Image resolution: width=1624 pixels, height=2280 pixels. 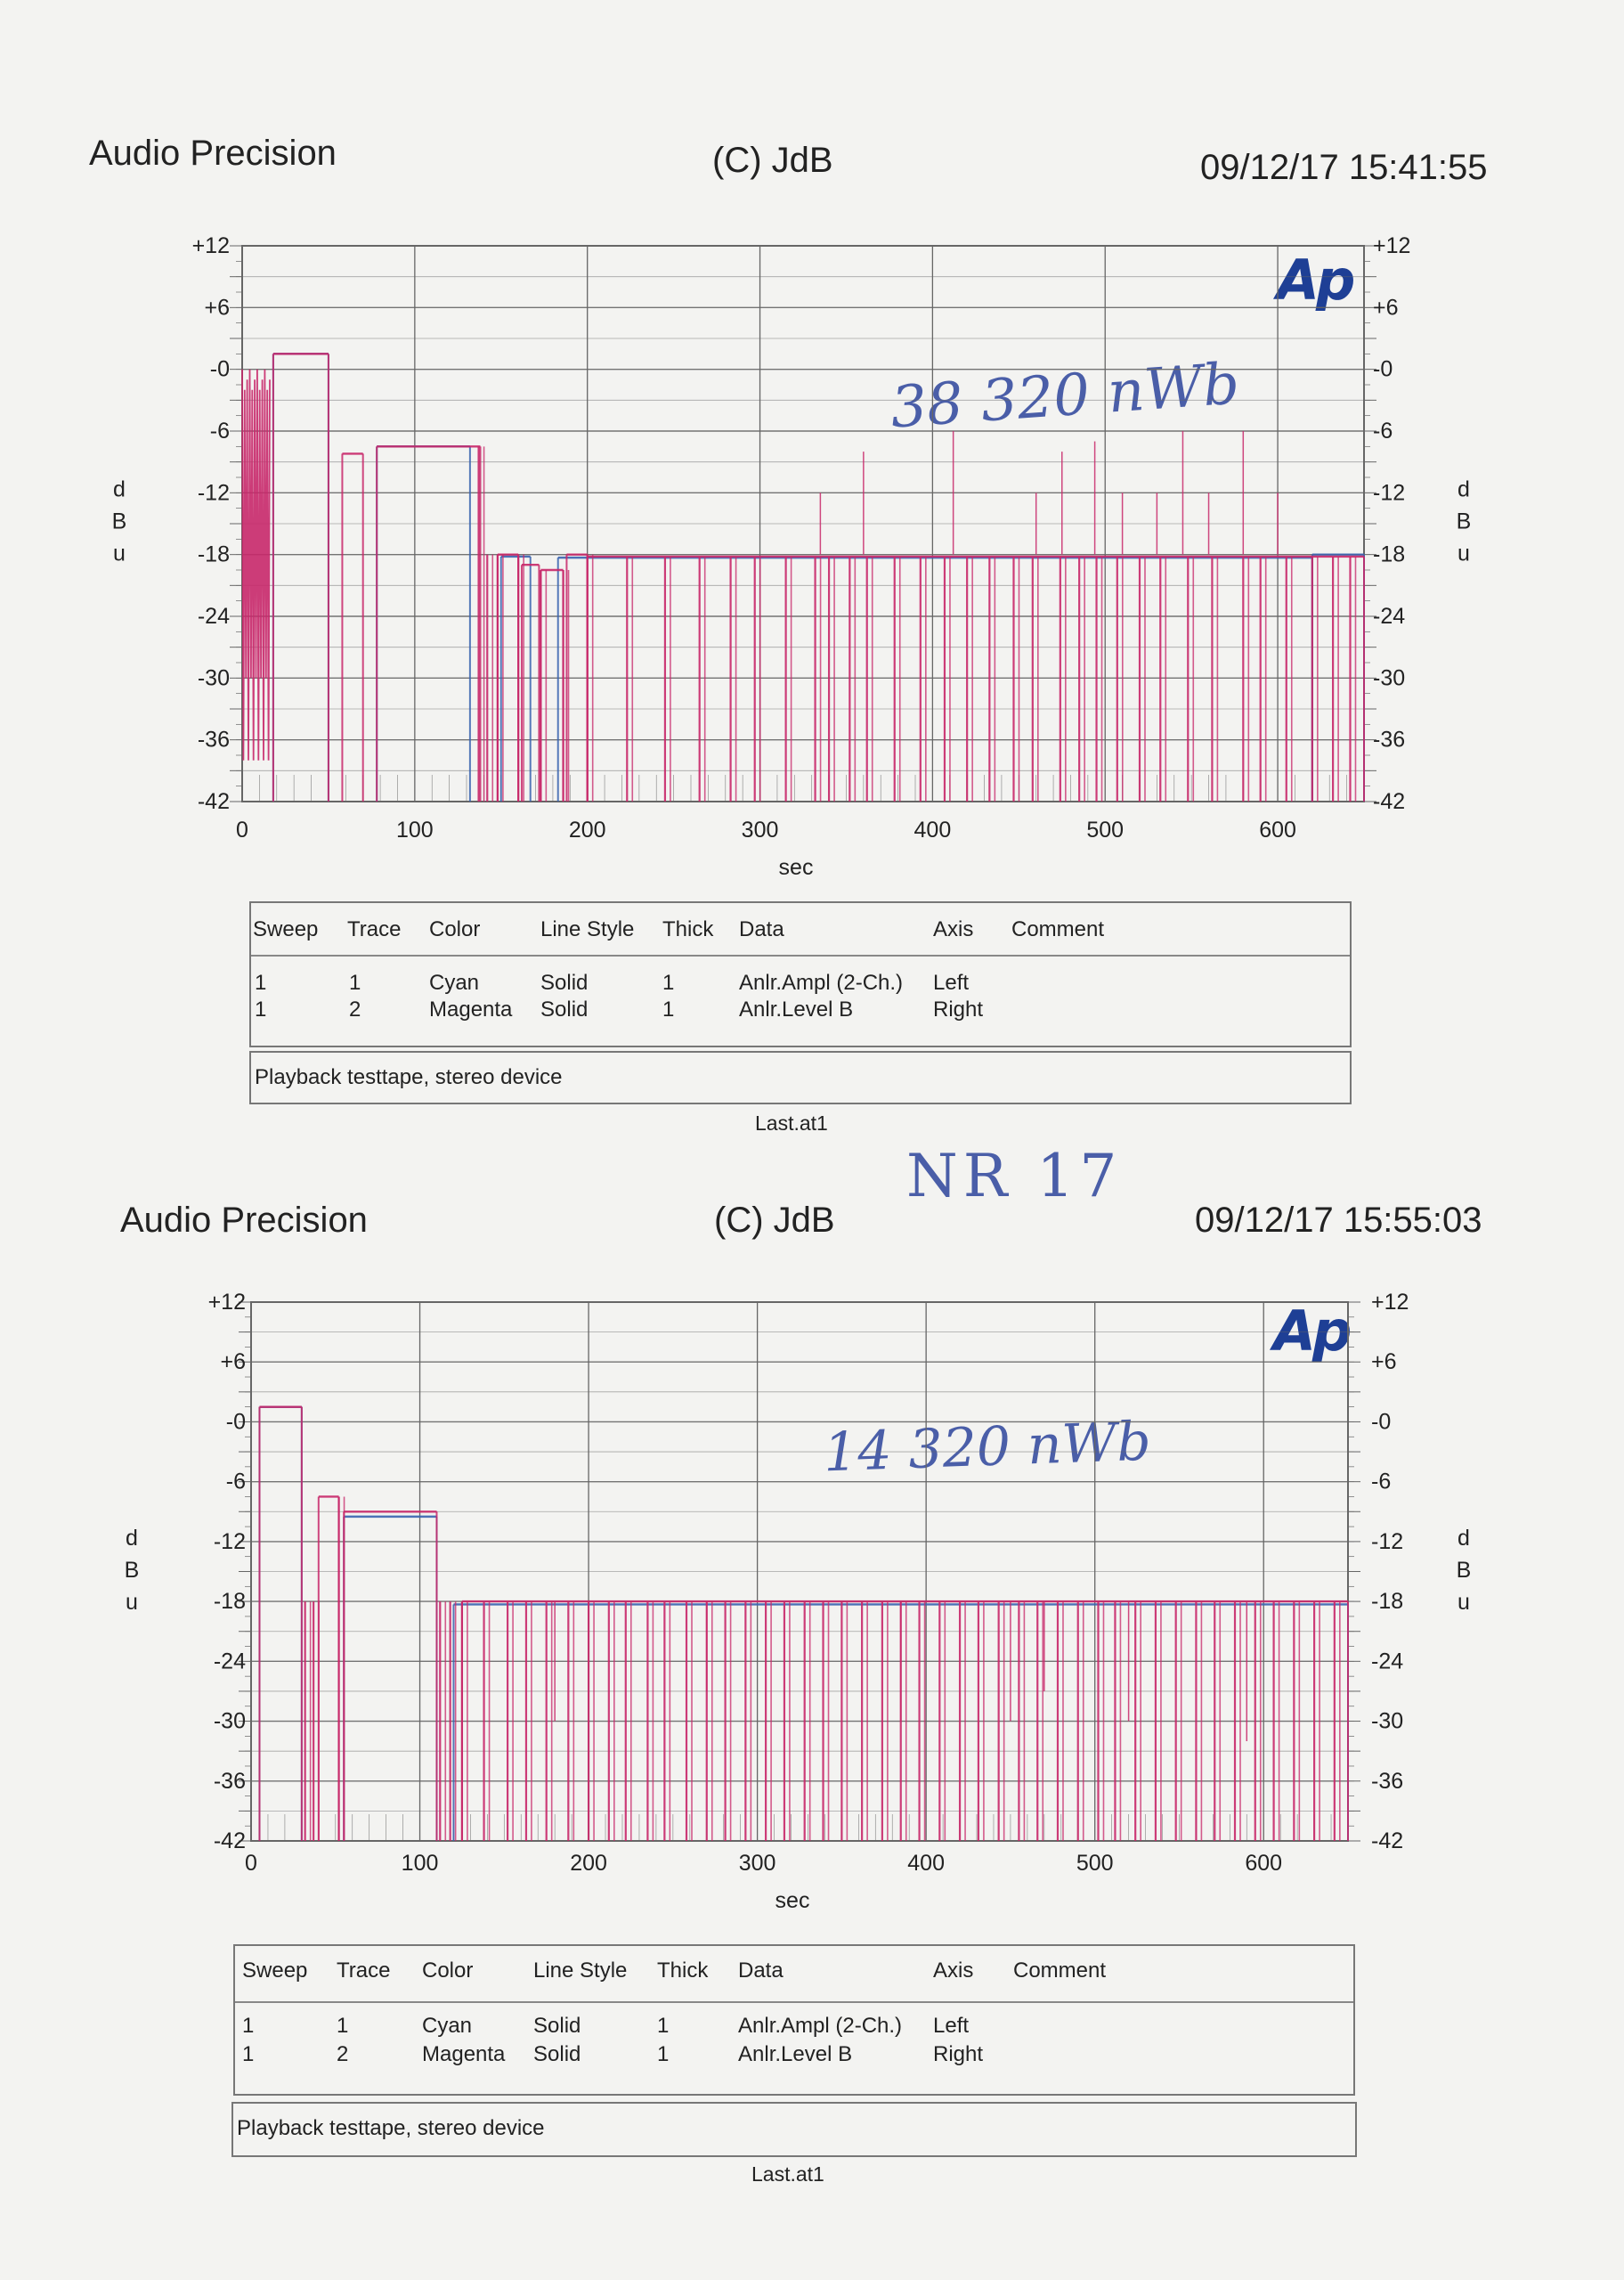 What do you see at coordinates (800, 930) in the screenshot?
I see `legend-header-row` at bounding box center [800, 930].